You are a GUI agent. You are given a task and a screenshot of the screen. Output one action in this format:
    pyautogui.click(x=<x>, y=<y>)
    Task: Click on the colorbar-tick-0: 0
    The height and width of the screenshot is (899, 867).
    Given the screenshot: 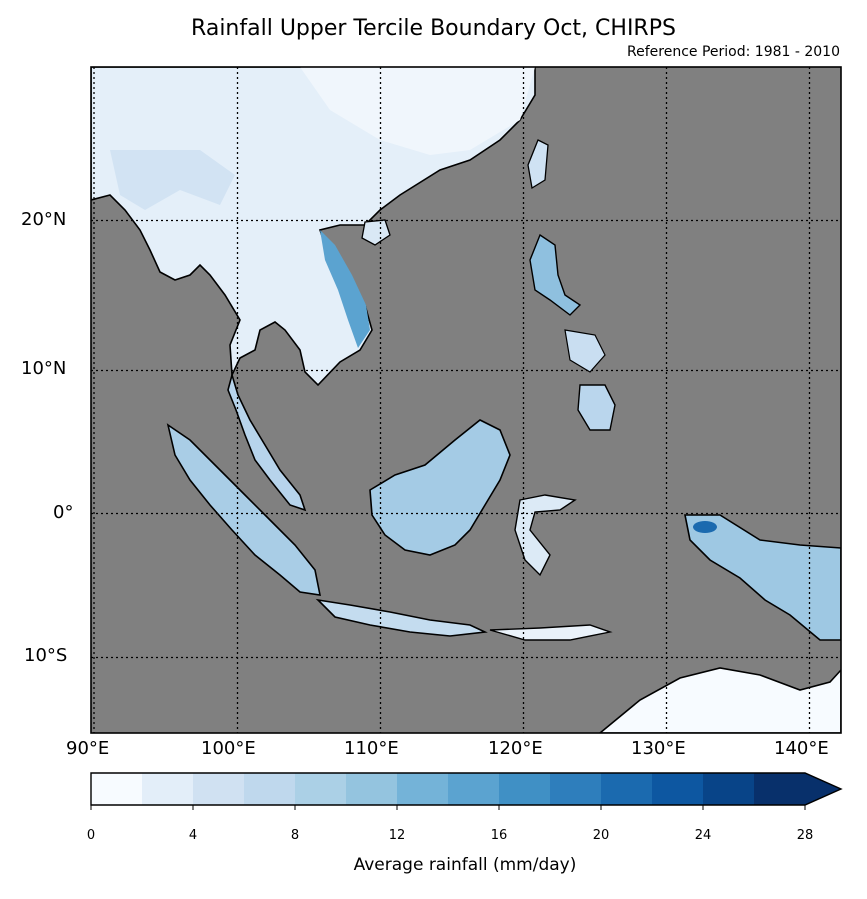 What is the action you would take?
    pyautogui.click(x=91, y=835)
    